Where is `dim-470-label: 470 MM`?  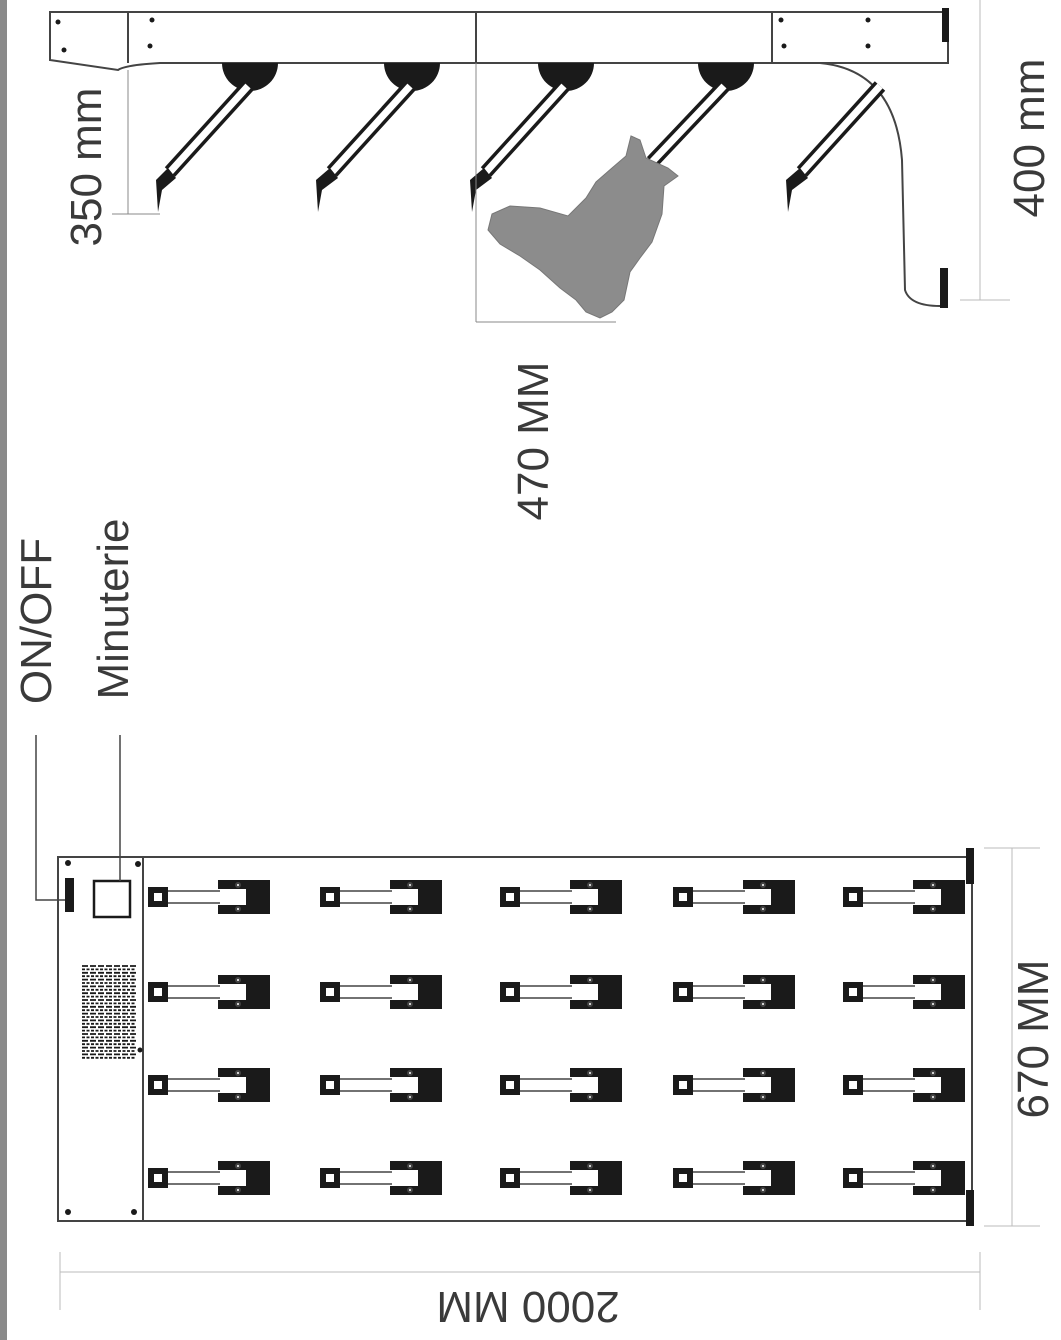 dim-470-label: 470 MM is located at coordinates (533, 441).